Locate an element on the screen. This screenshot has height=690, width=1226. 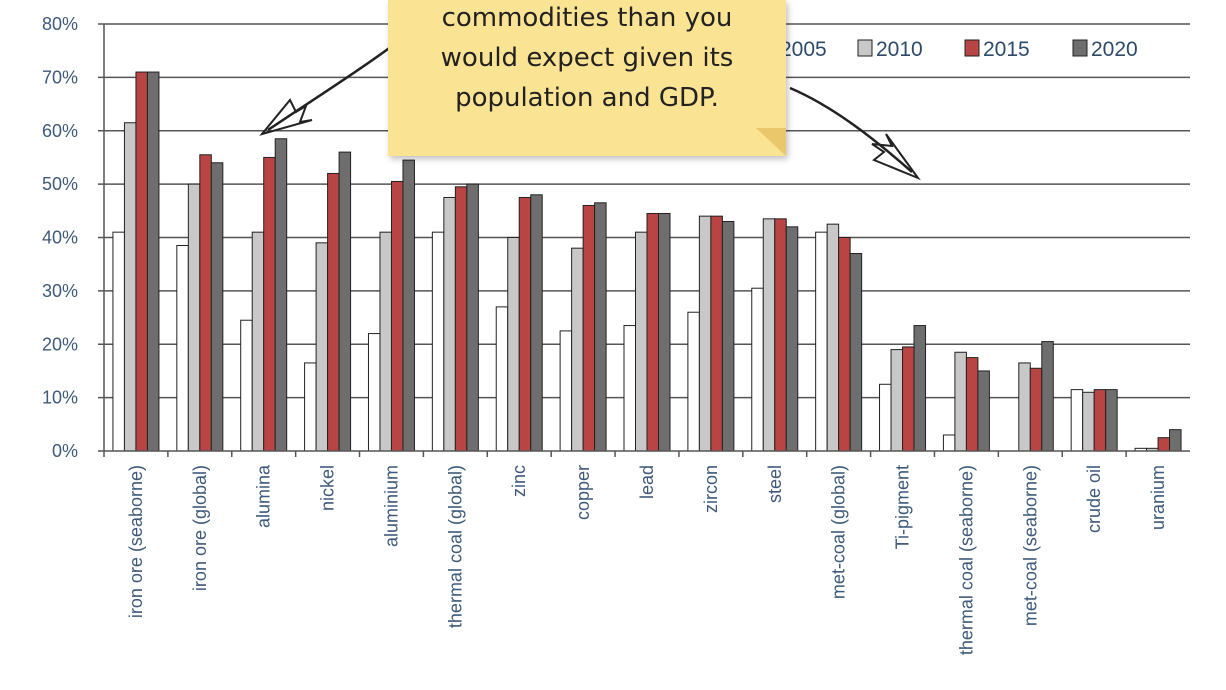
legend-label: 2020 is located at coordinates (1114, 49).